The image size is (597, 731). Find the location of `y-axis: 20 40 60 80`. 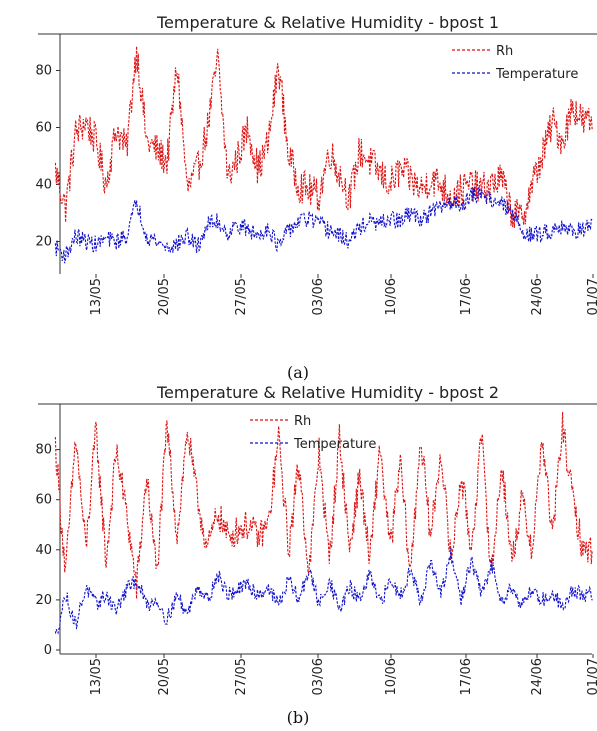

y-axis: 20 40 60 80 is located at coordinates (48, 154).